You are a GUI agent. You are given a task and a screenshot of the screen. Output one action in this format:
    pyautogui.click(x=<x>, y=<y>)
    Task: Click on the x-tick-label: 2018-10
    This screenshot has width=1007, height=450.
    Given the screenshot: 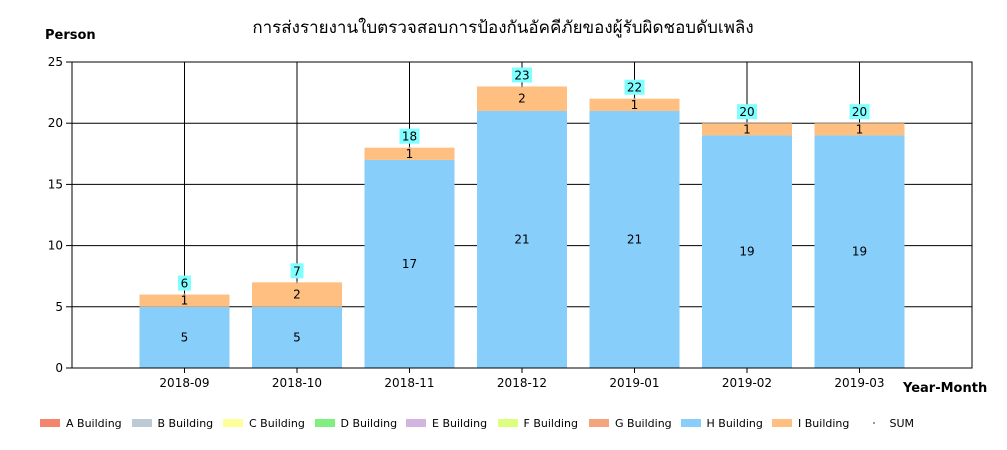 What is the action you would take?
    pyautogui.click(x=297, y=383)
    